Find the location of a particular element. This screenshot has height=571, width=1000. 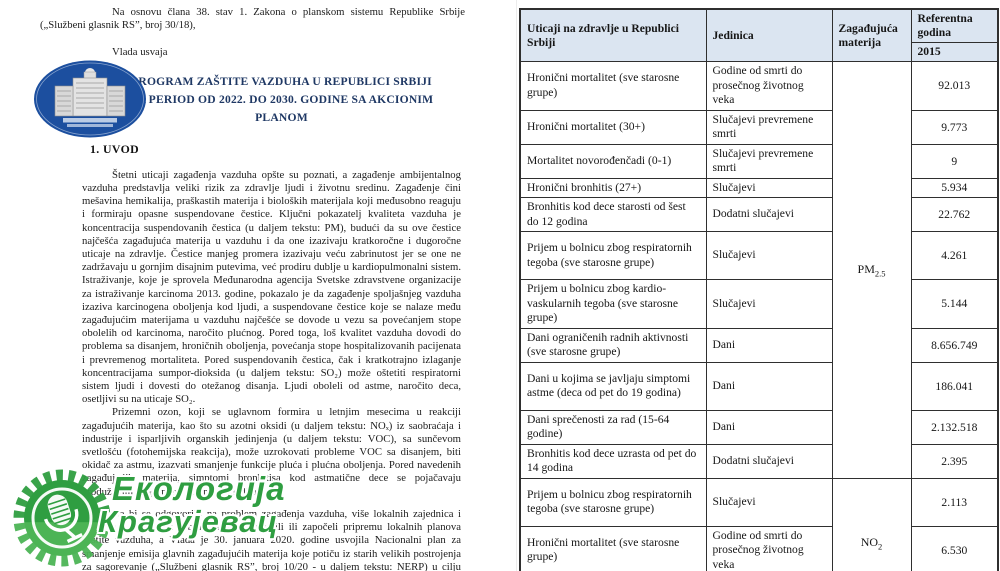

value-cell: 9.773 is located at coordinates (954, 127).